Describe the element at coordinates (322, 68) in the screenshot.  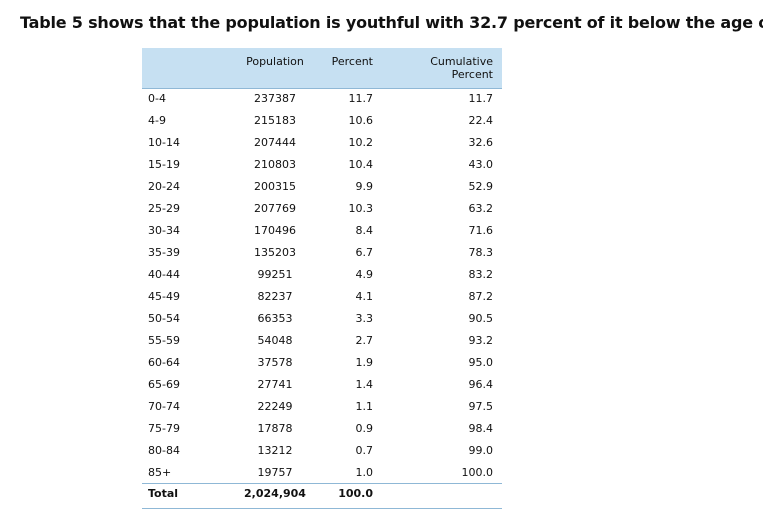
I see `table-header` at that location.